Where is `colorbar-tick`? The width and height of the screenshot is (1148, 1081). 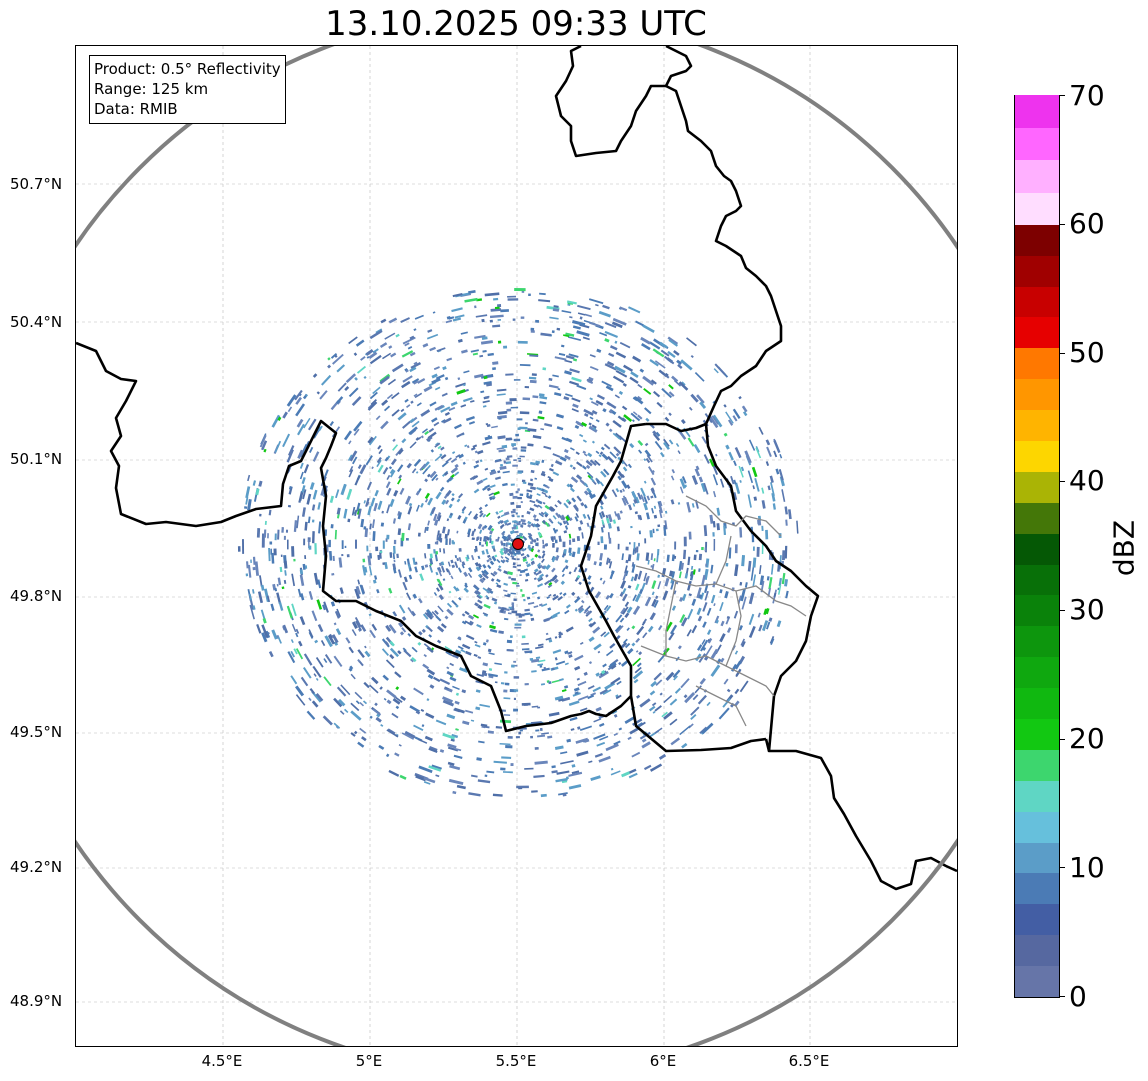
colorbar-tick is located at coordinates (1062, 867).